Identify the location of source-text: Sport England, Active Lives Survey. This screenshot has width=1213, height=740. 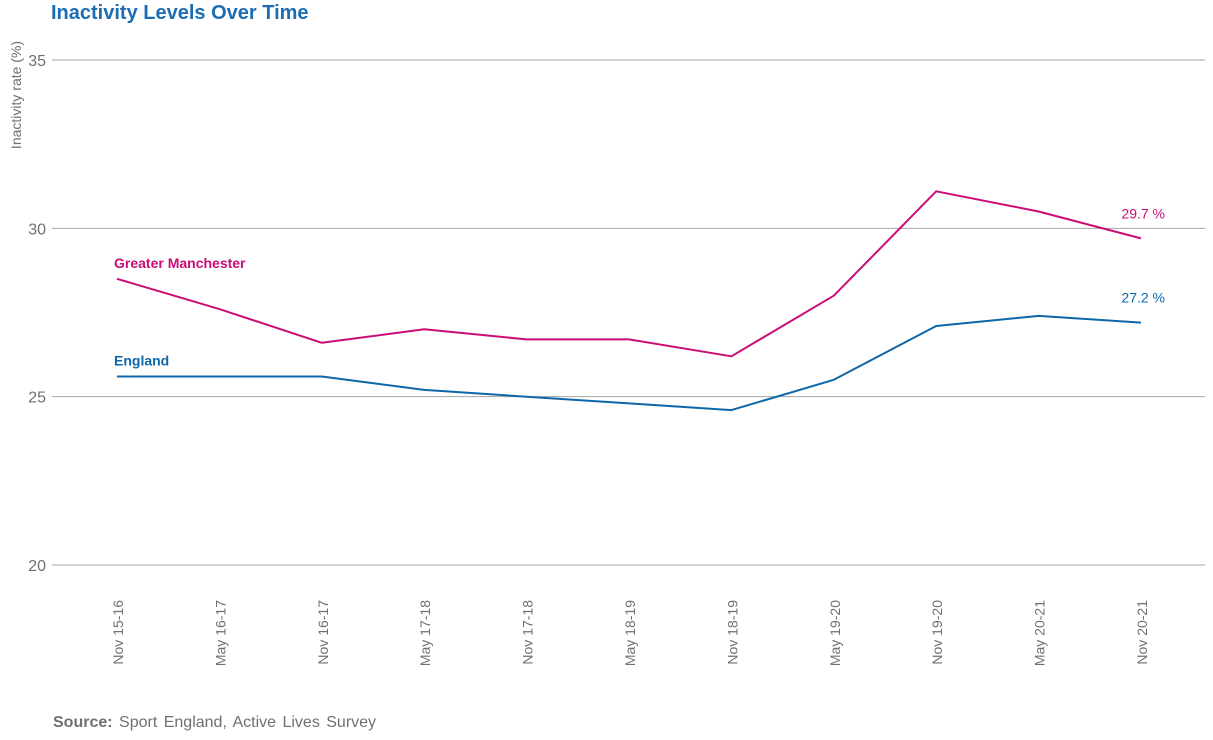
(248, 722).